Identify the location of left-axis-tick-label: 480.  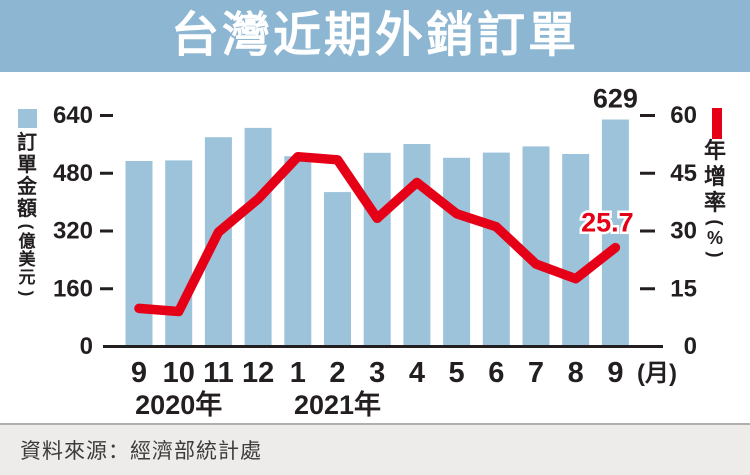
(73, 173).